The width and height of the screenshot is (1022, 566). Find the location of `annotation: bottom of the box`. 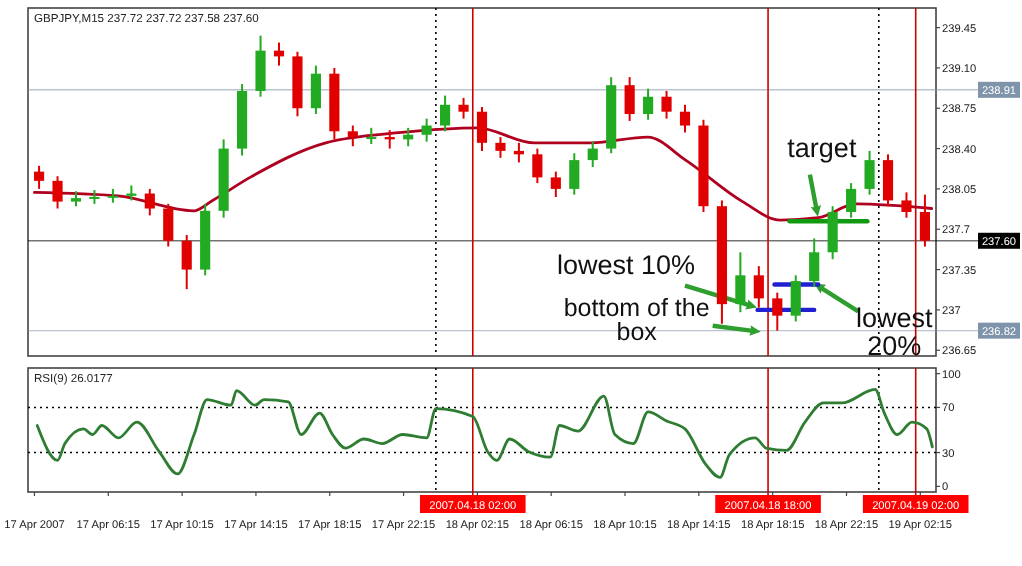

annotation: bottom of the box is located at coordinates (636, 319).